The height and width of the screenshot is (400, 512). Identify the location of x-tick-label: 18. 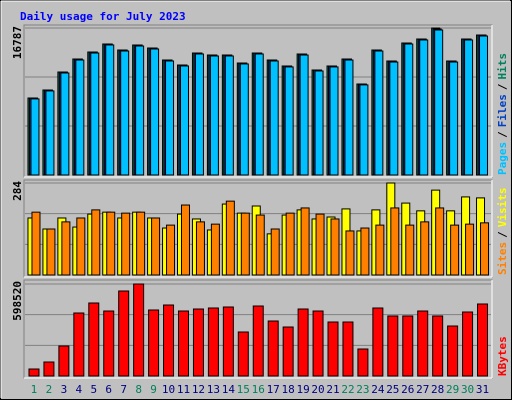
(288, 389).